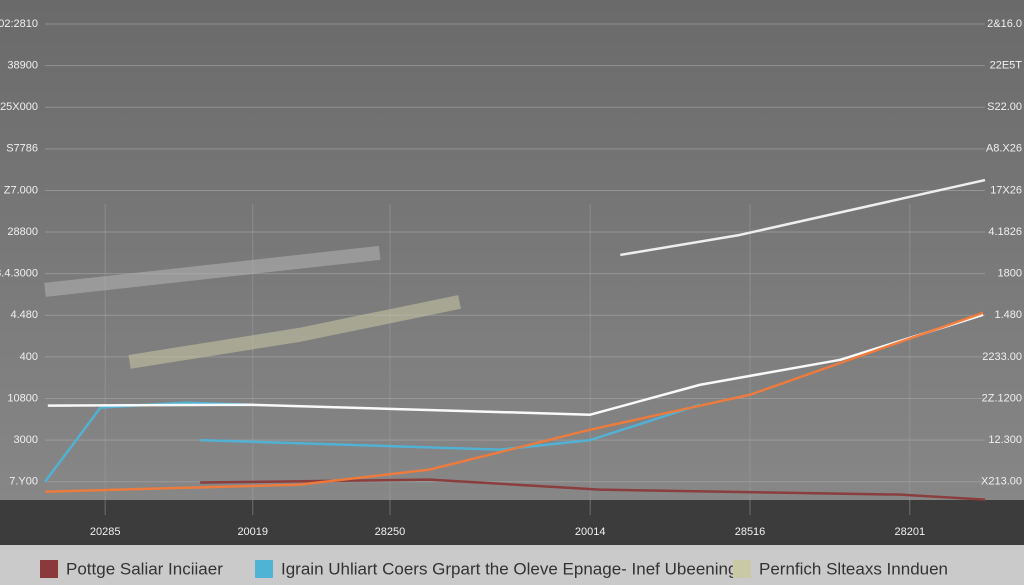 The image size is (1024, 585). Describe the element at coordinates (29, 357) in the screenshot. I see `y-tick-label: 400` at that location.